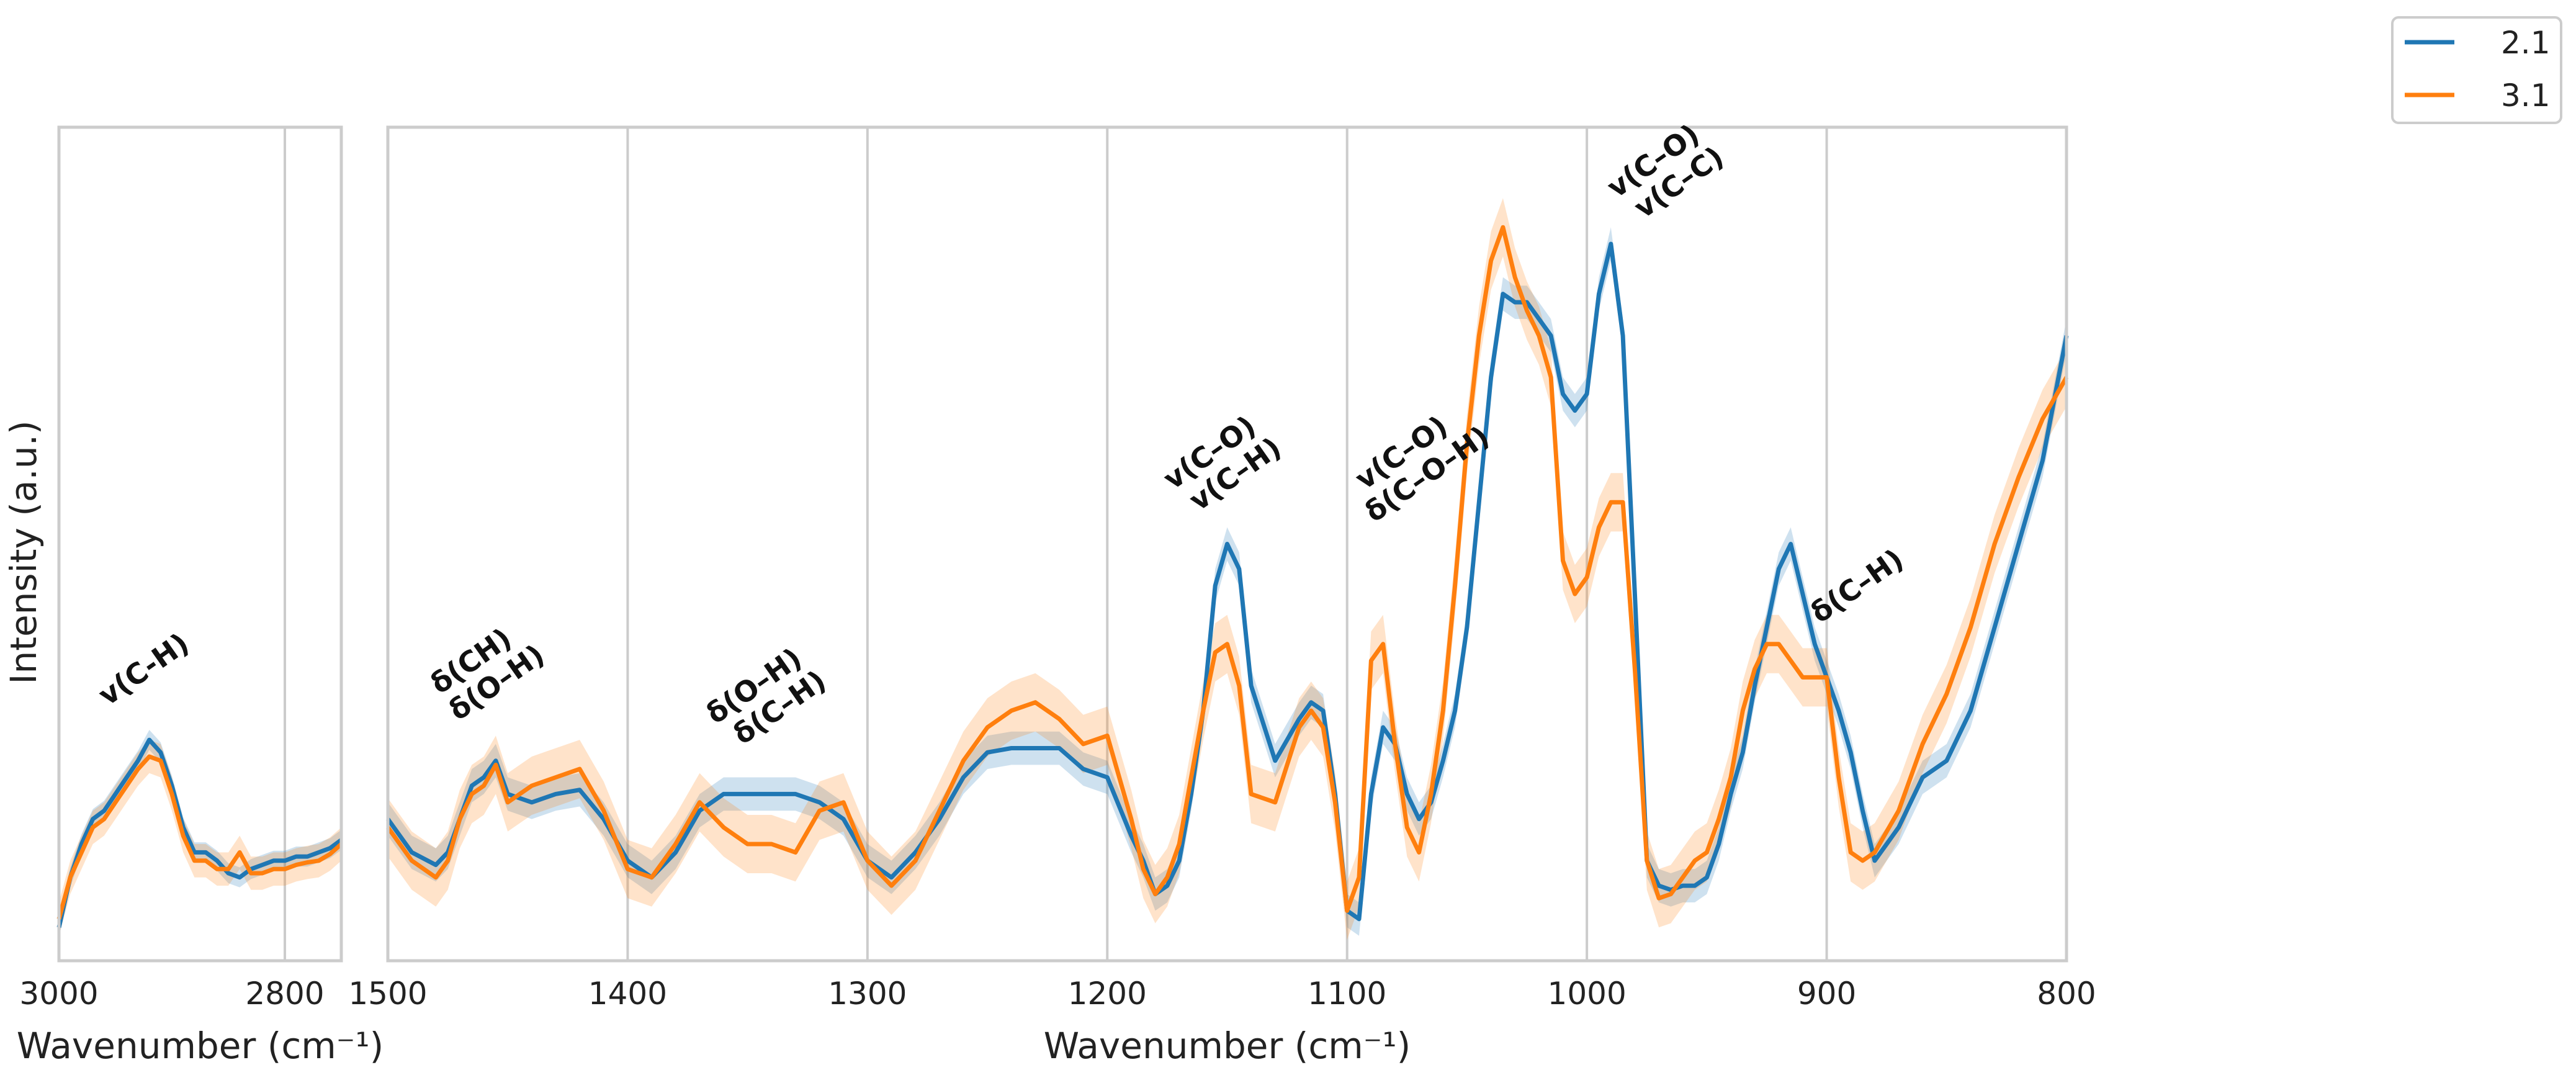  What do you see at coordinates (284, 994) in the screenshot?
I see `left-xtick-label-2800: 2800` at bounding box center [284, 994].